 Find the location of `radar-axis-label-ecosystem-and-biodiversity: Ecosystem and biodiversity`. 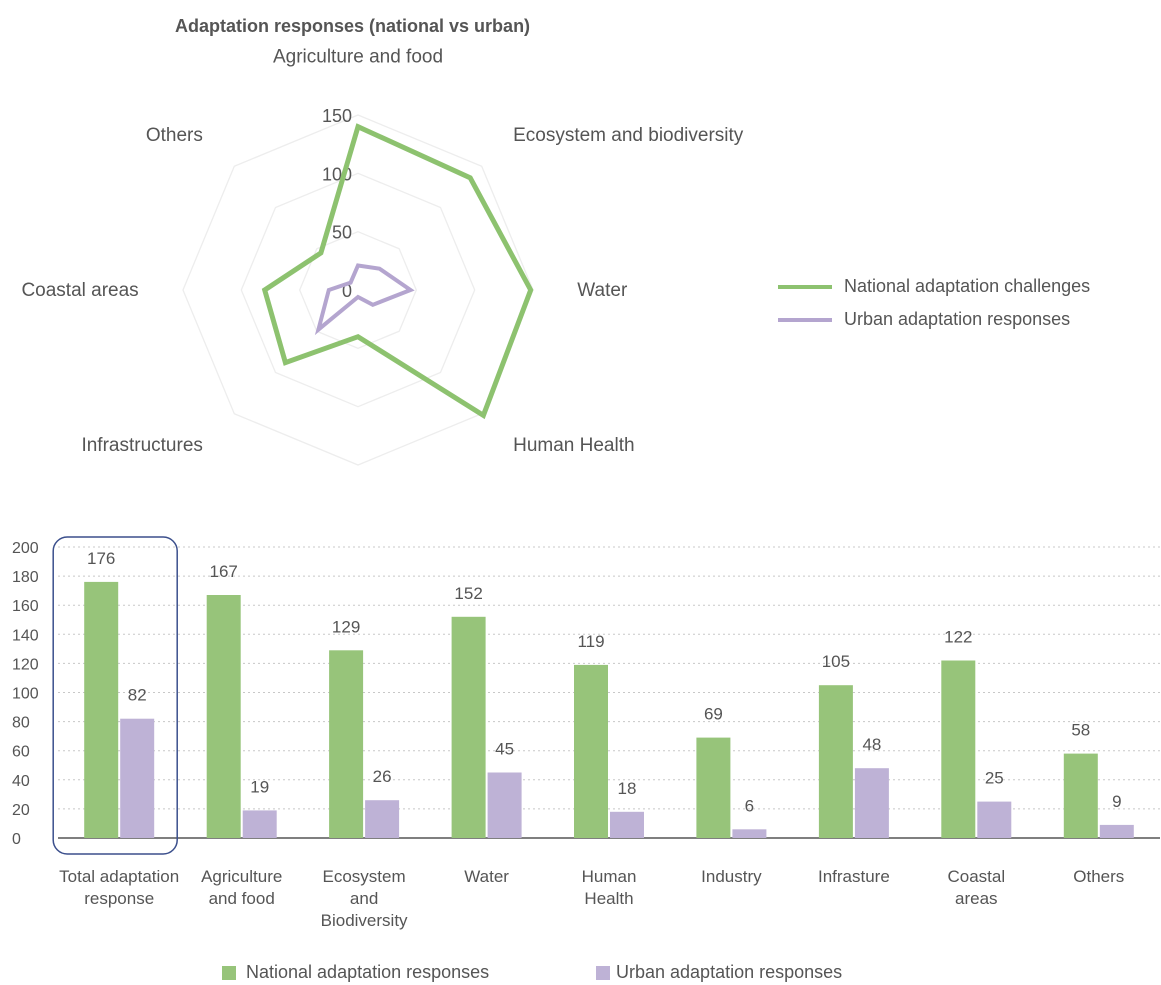

radar-axis-label-ecosystem-and-biodiversity: Ecosystem and biodiversity is located at coordinates (628, 135).